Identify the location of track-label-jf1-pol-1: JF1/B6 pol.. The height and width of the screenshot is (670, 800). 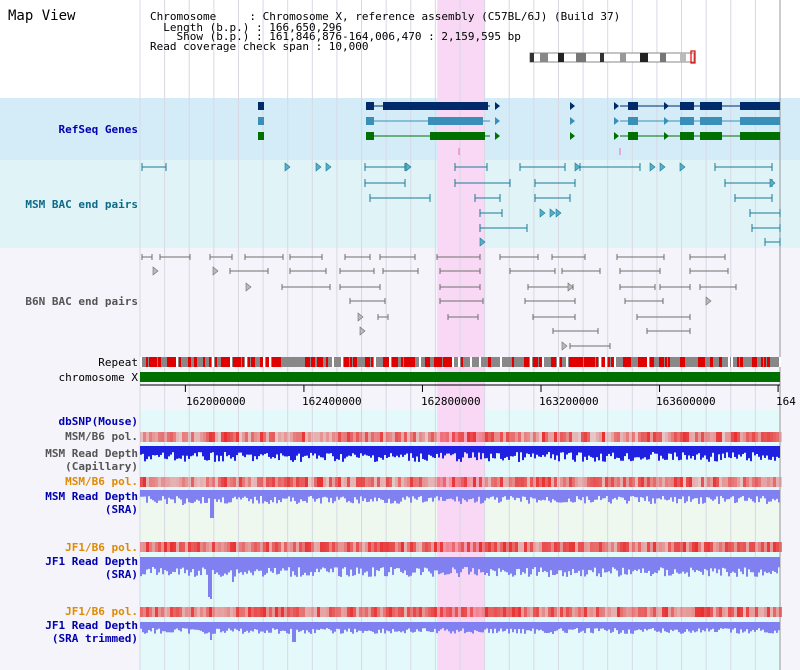
(101, 547).